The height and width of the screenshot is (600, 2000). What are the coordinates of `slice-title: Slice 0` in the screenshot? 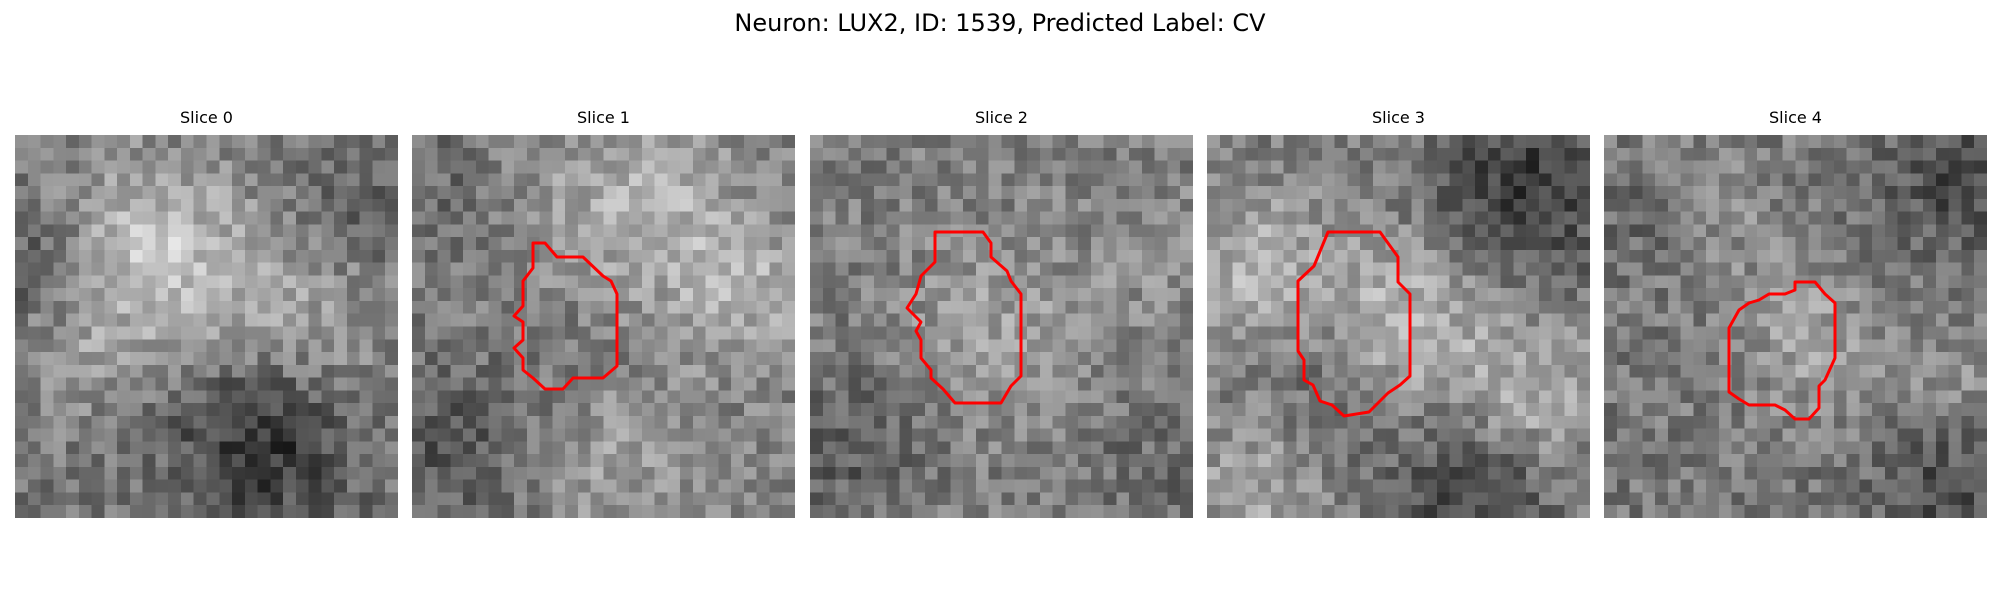 It's located at (206, 117).